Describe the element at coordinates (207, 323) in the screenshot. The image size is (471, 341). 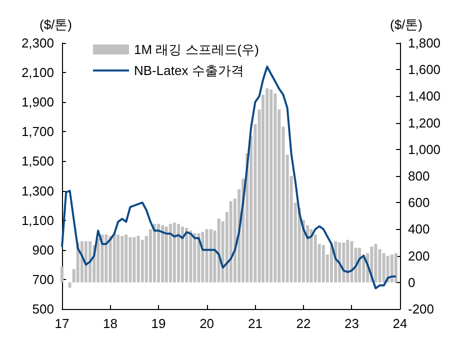
I see `x-tick-label: 20` at that location.